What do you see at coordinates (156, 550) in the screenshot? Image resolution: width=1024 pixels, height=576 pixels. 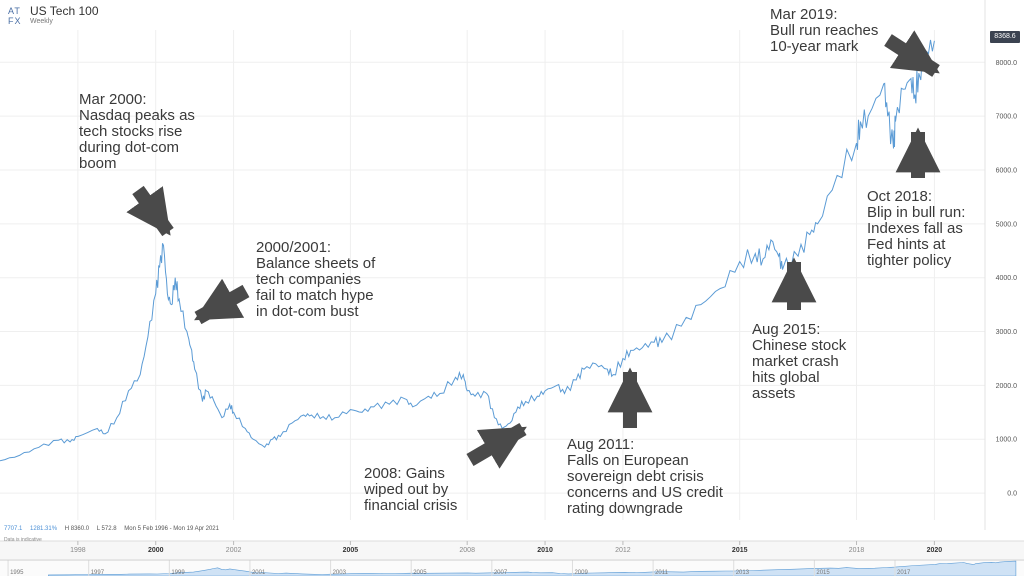 I see `x-tick-label: 2000` at bounding box center [156, 550].